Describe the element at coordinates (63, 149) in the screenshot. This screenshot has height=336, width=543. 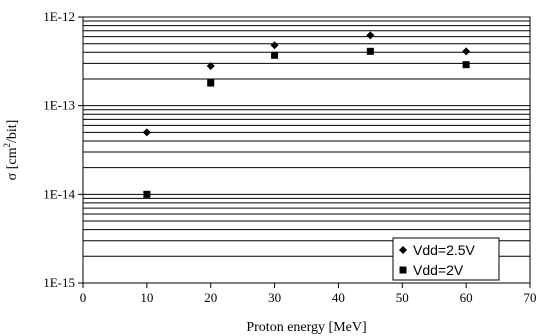
I see `y-axis: 1E-12 1E-13 1E-14 1E-15` at that location.